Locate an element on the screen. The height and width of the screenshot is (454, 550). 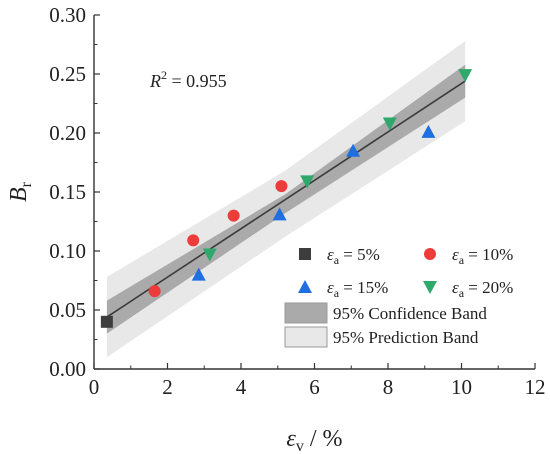
y-tick-label: 0.30 is located at coordinates (67, 15).